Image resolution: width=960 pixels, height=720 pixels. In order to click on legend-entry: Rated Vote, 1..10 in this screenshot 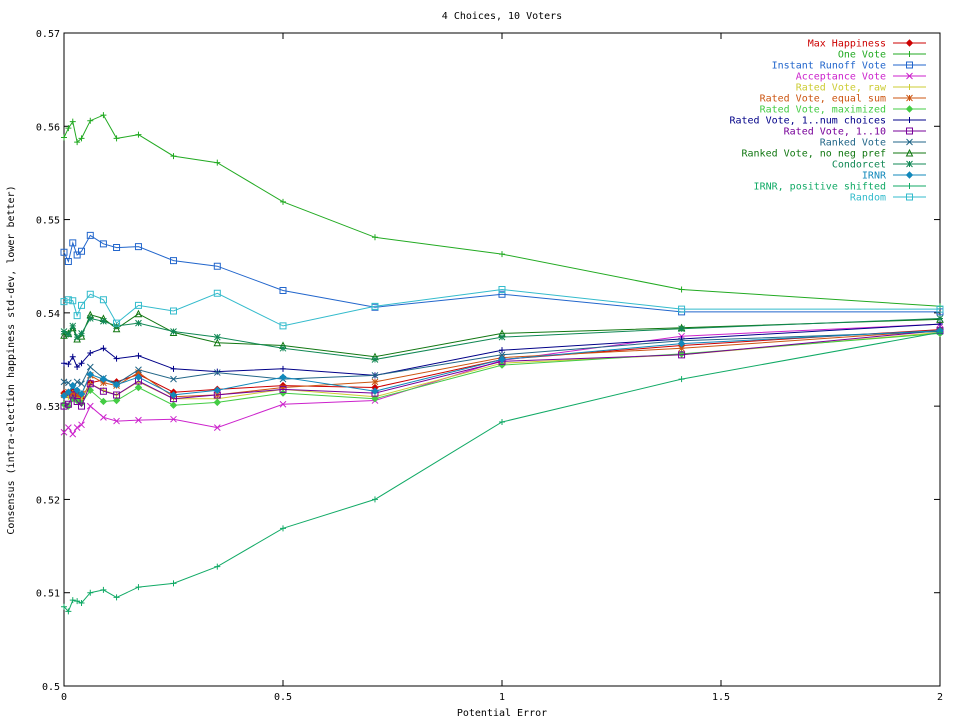, I will do `click(855, 132)`.